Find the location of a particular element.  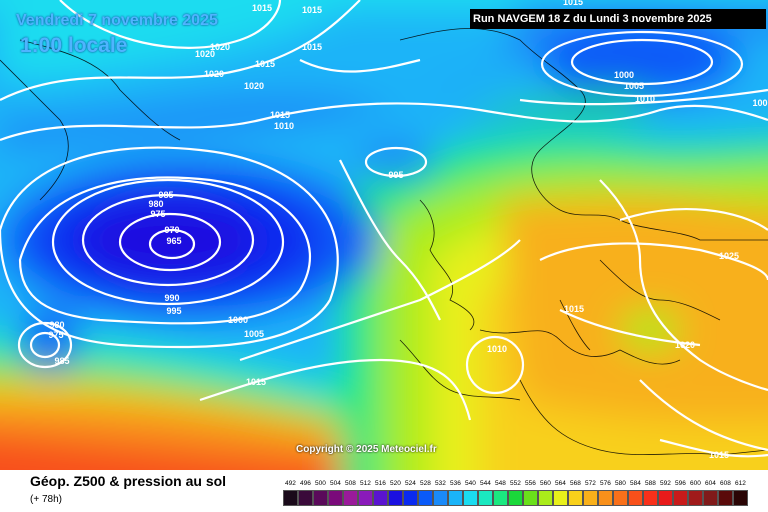

scale-label: 524 is located at coordinates (410, 483).